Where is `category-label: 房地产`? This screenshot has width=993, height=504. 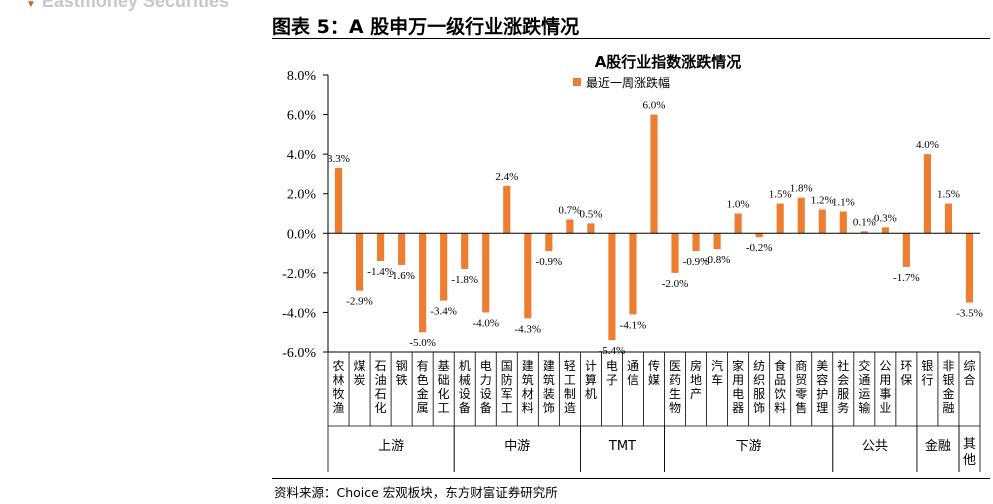 category-label: 房地产 is located at coordinates (696, 379).